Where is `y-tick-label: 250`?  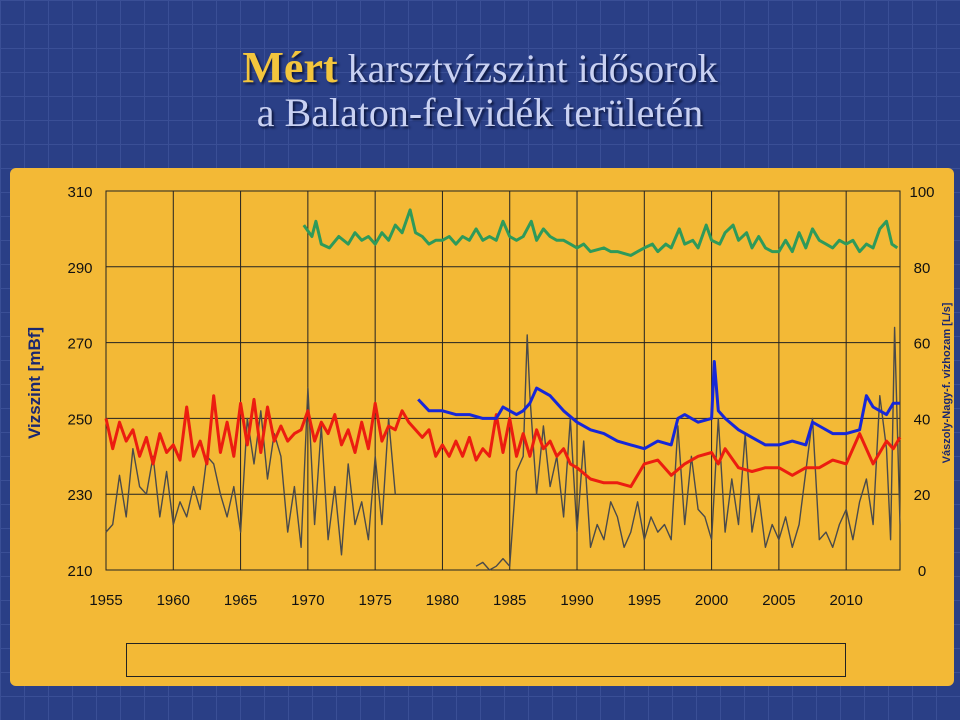 y-tick-label: 250 is located at coordinates (79, 419).